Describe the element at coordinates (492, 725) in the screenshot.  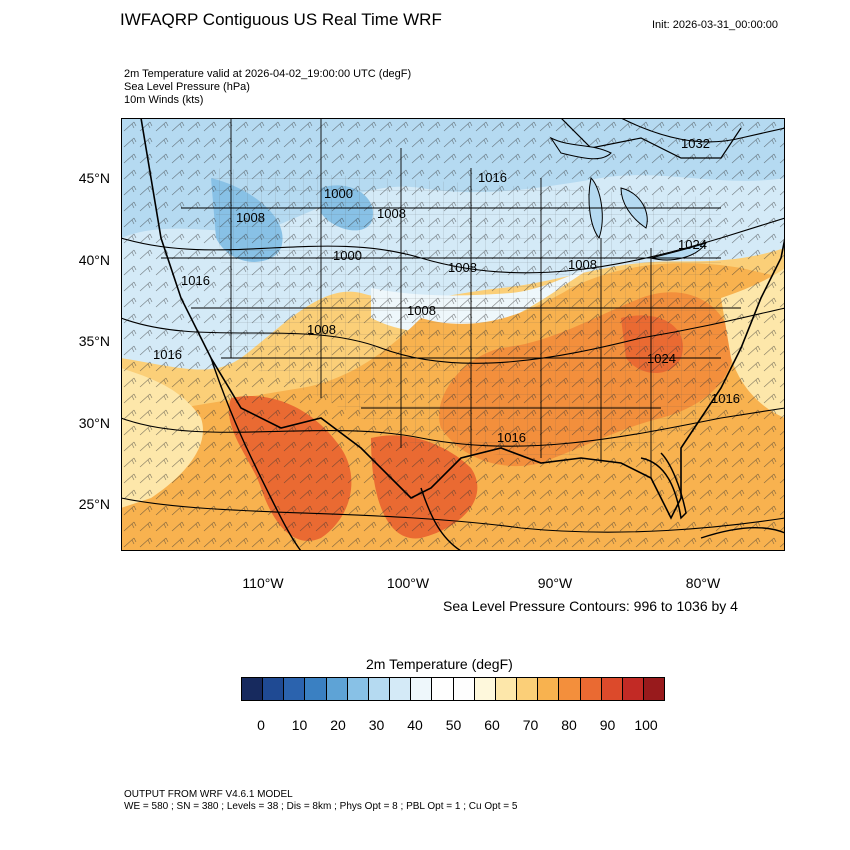
I see `colorbar-tick-label: 60` at that location.